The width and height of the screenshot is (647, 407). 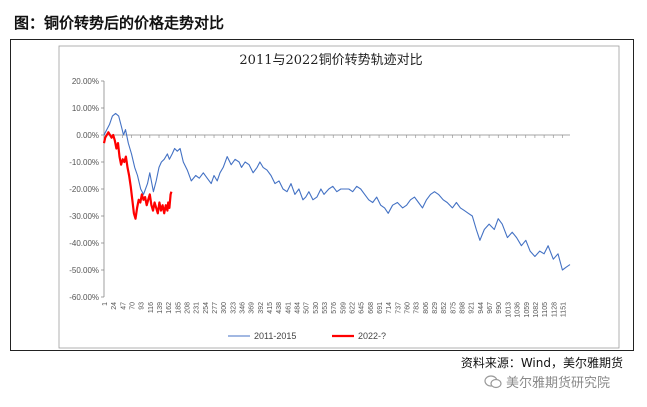 I want to click on y-tick-label: -30.00%, so click(x=84, y=216).